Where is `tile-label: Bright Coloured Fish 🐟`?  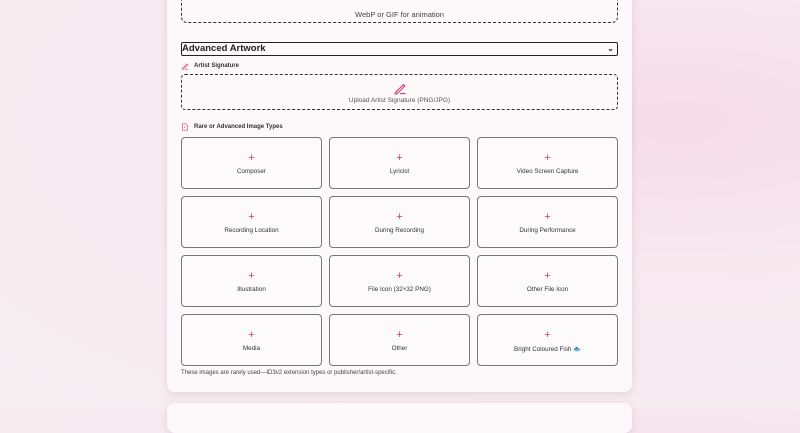
tile-label: Bright Coloured Fish 🐟 is located at coordinates (547, 349).